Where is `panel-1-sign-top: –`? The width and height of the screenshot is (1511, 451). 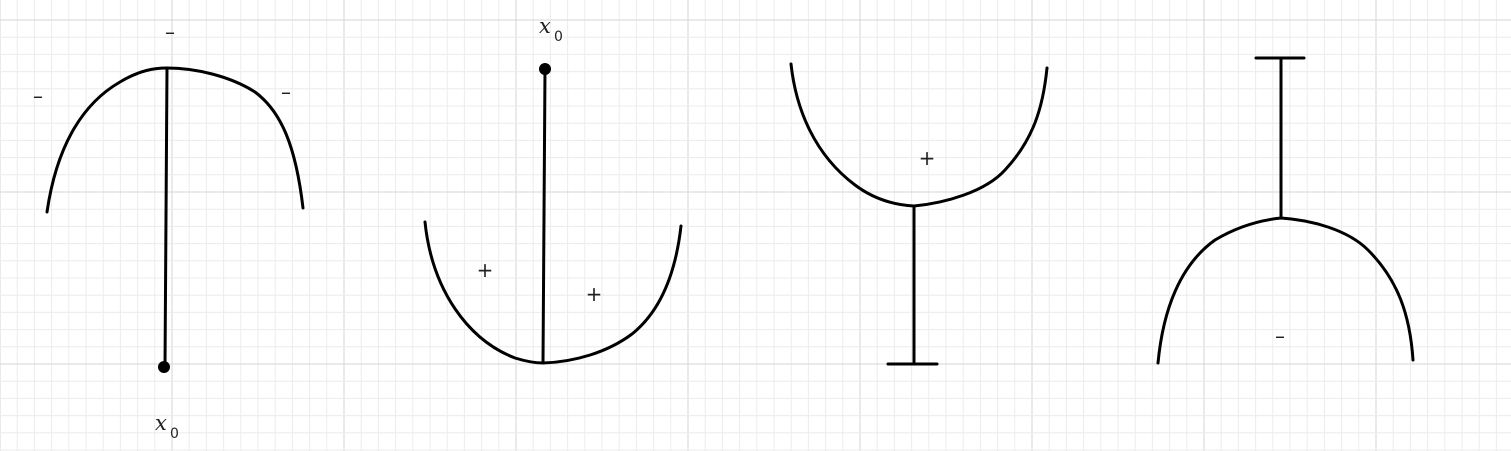
panel-1-sign-top: – is located at coordinates (170, 32).